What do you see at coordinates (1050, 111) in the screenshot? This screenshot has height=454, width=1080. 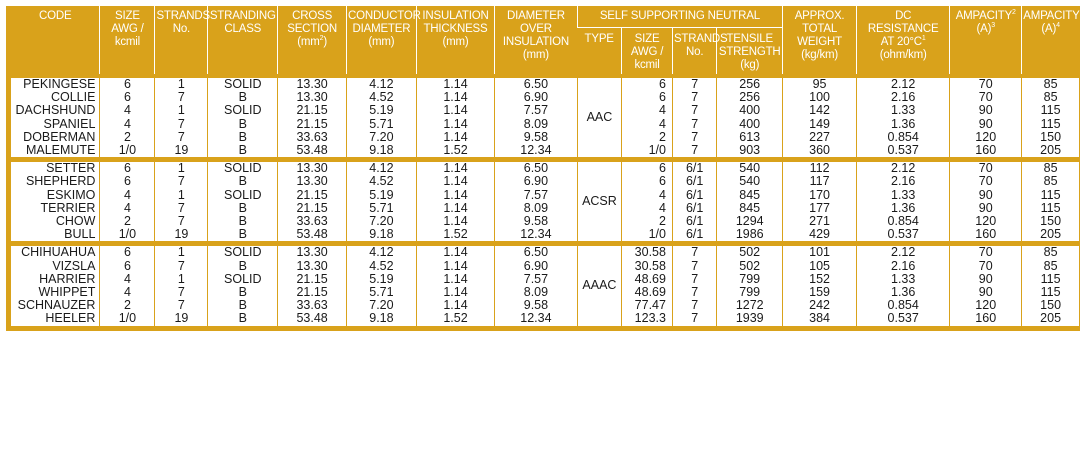 I see `cell-ampacity-2: 115` at bounding box center [1050, 111].